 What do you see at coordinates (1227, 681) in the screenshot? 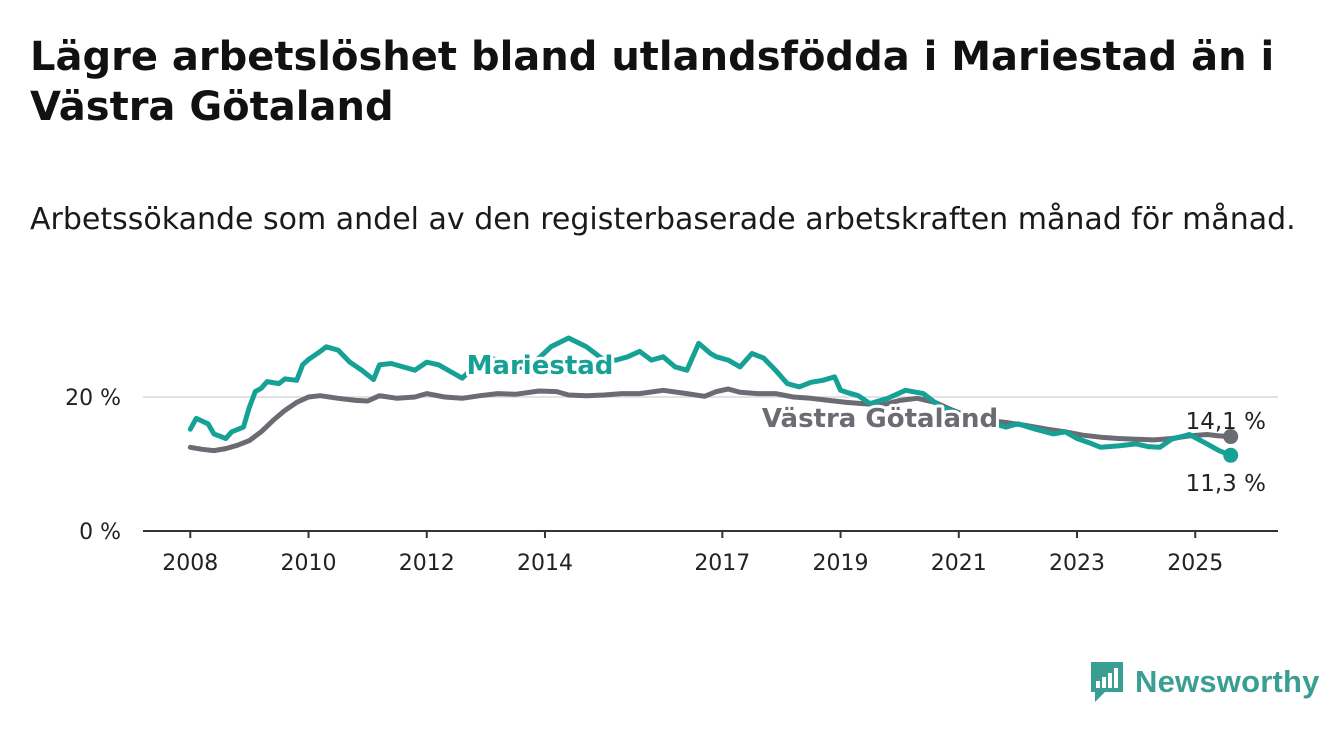
I see `brand-name: Newsworthy` at bounding box center [1227, 681].